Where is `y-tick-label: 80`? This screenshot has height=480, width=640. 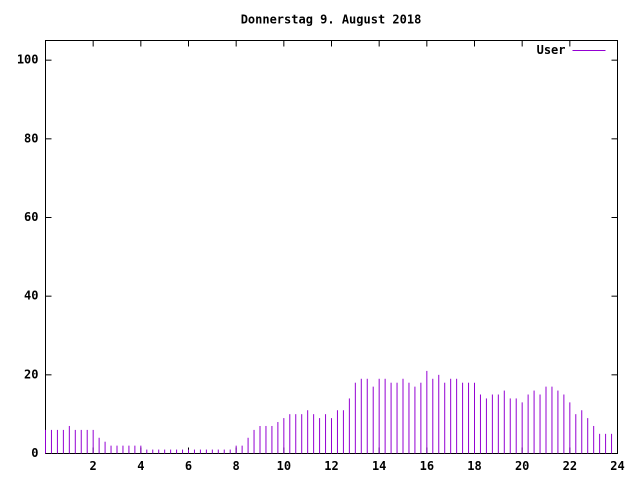 y-tick-label: 80 is located at coordinates (31, 138).